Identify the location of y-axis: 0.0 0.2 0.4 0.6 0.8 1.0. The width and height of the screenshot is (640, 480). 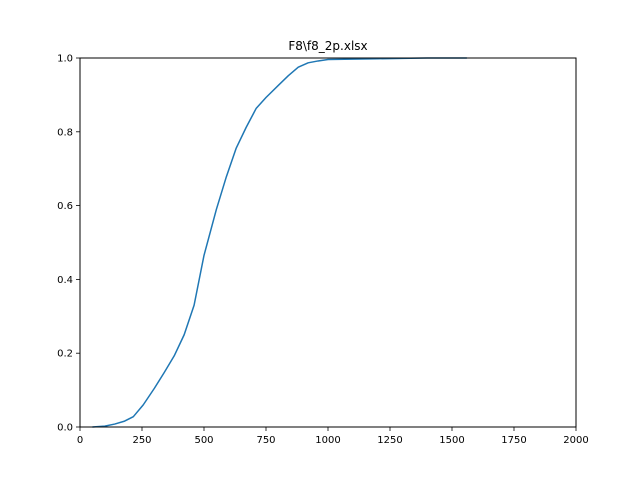
(68, 244).